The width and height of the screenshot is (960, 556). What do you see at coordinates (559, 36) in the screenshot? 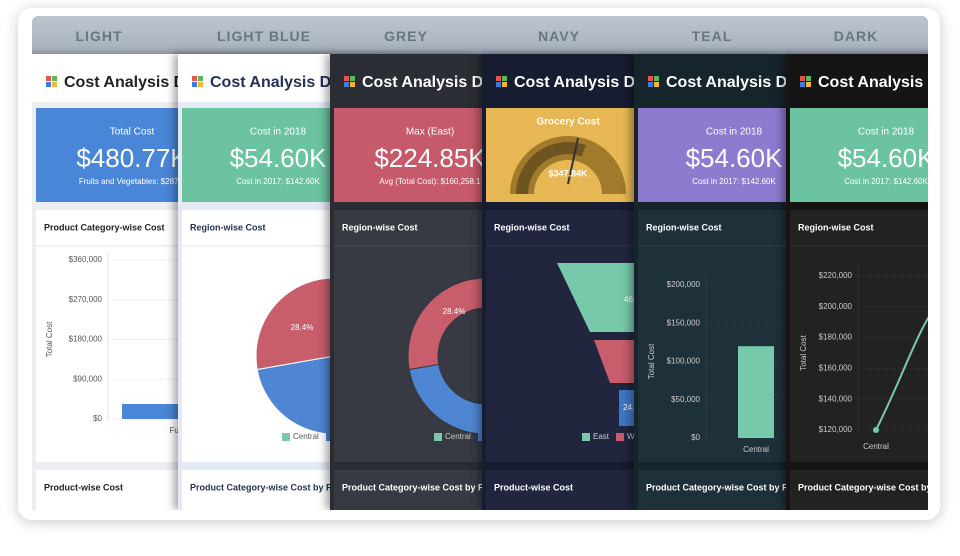
I see `theme-name: NAVY` at bounding box center [559, 36].